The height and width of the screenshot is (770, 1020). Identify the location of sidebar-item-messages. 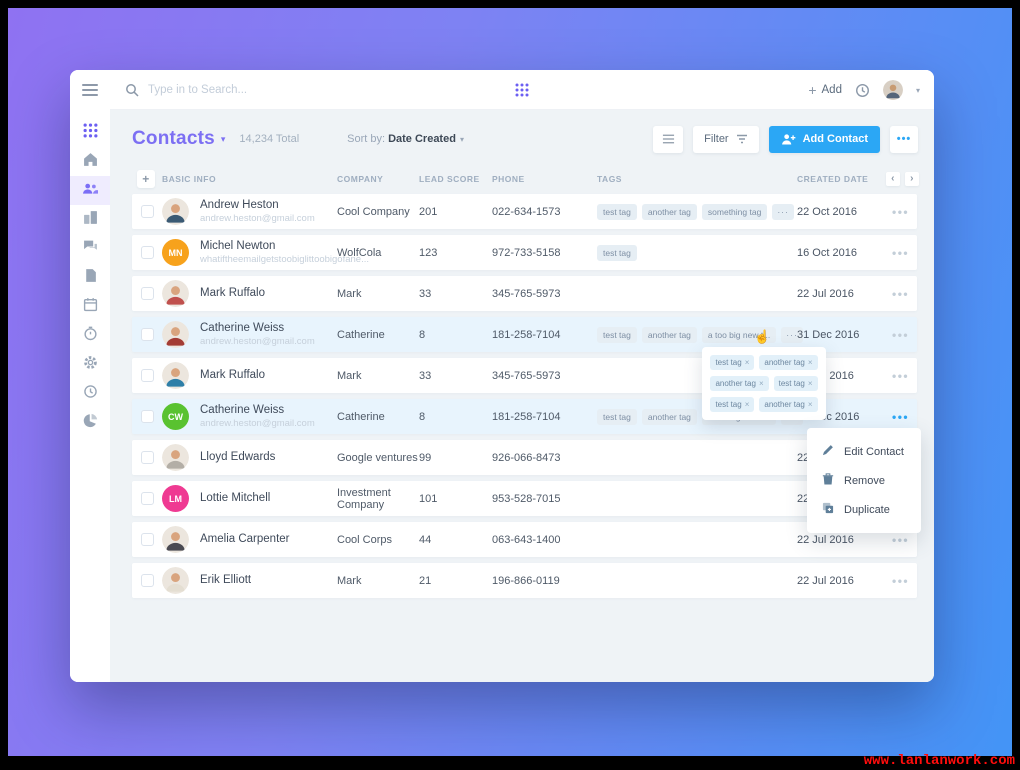
(90, 248).